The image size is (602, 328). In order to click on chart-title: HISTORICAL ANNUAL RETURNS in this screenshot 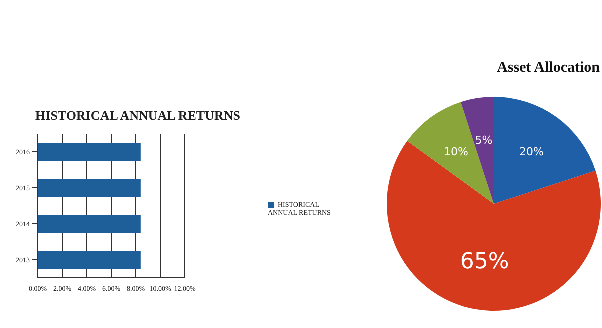, I will do `click(138, 116)`.